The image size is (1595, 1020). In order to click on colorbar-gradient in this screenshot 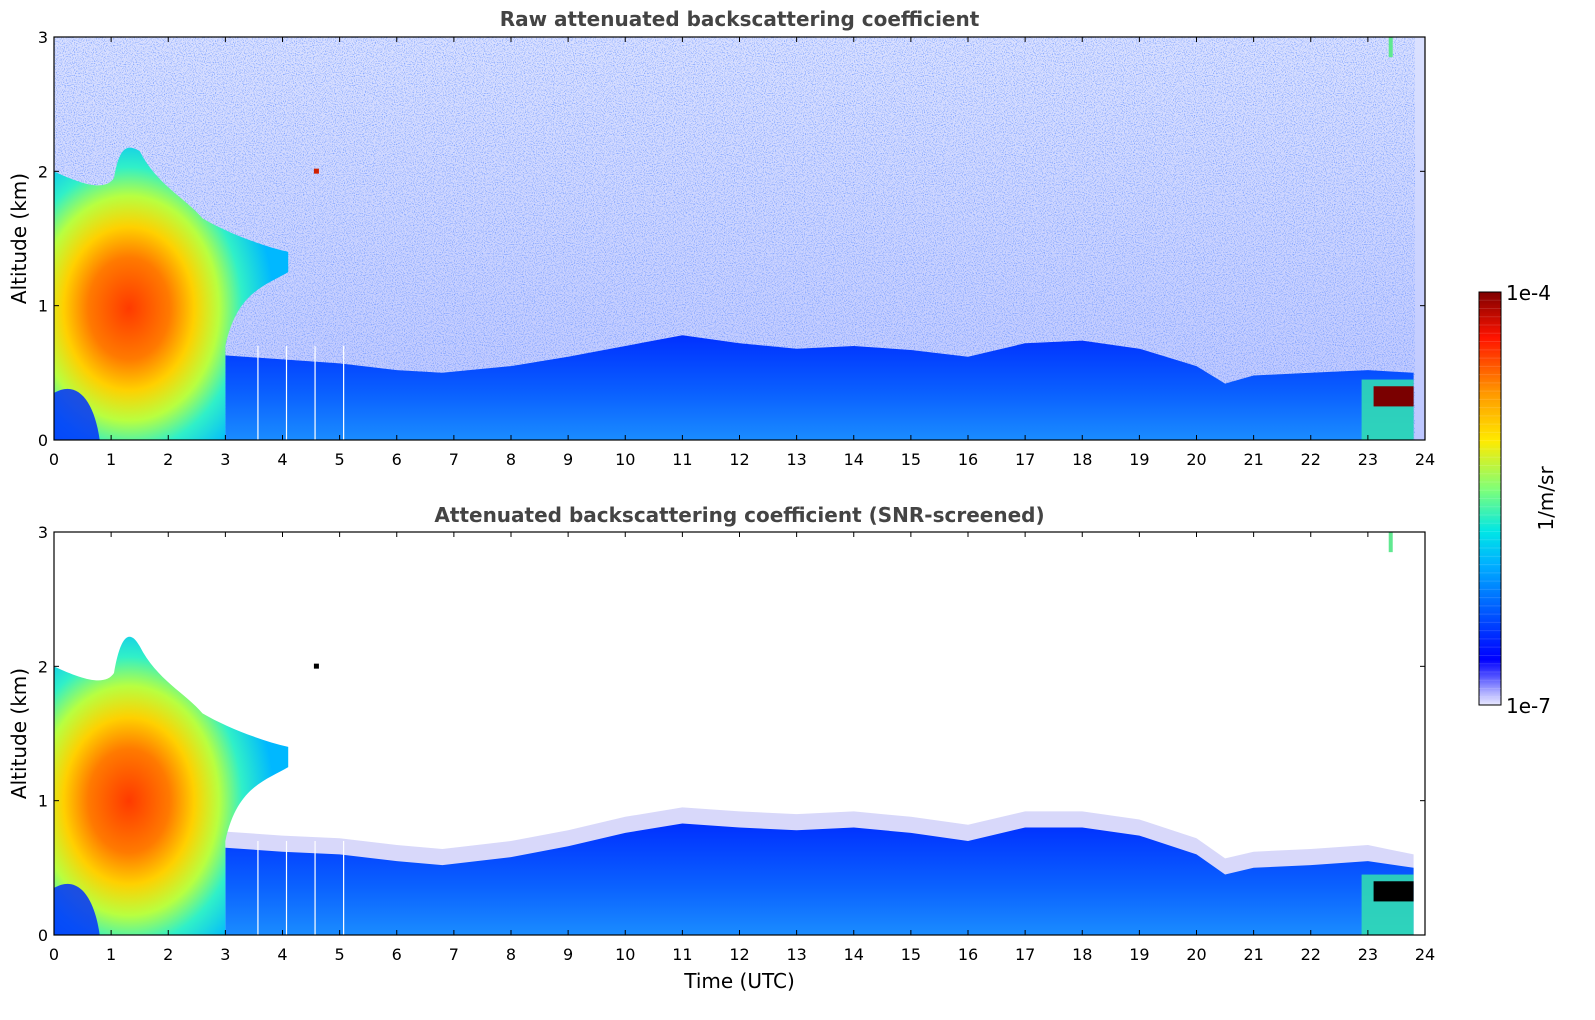, I will do `click(1490, 498)`.